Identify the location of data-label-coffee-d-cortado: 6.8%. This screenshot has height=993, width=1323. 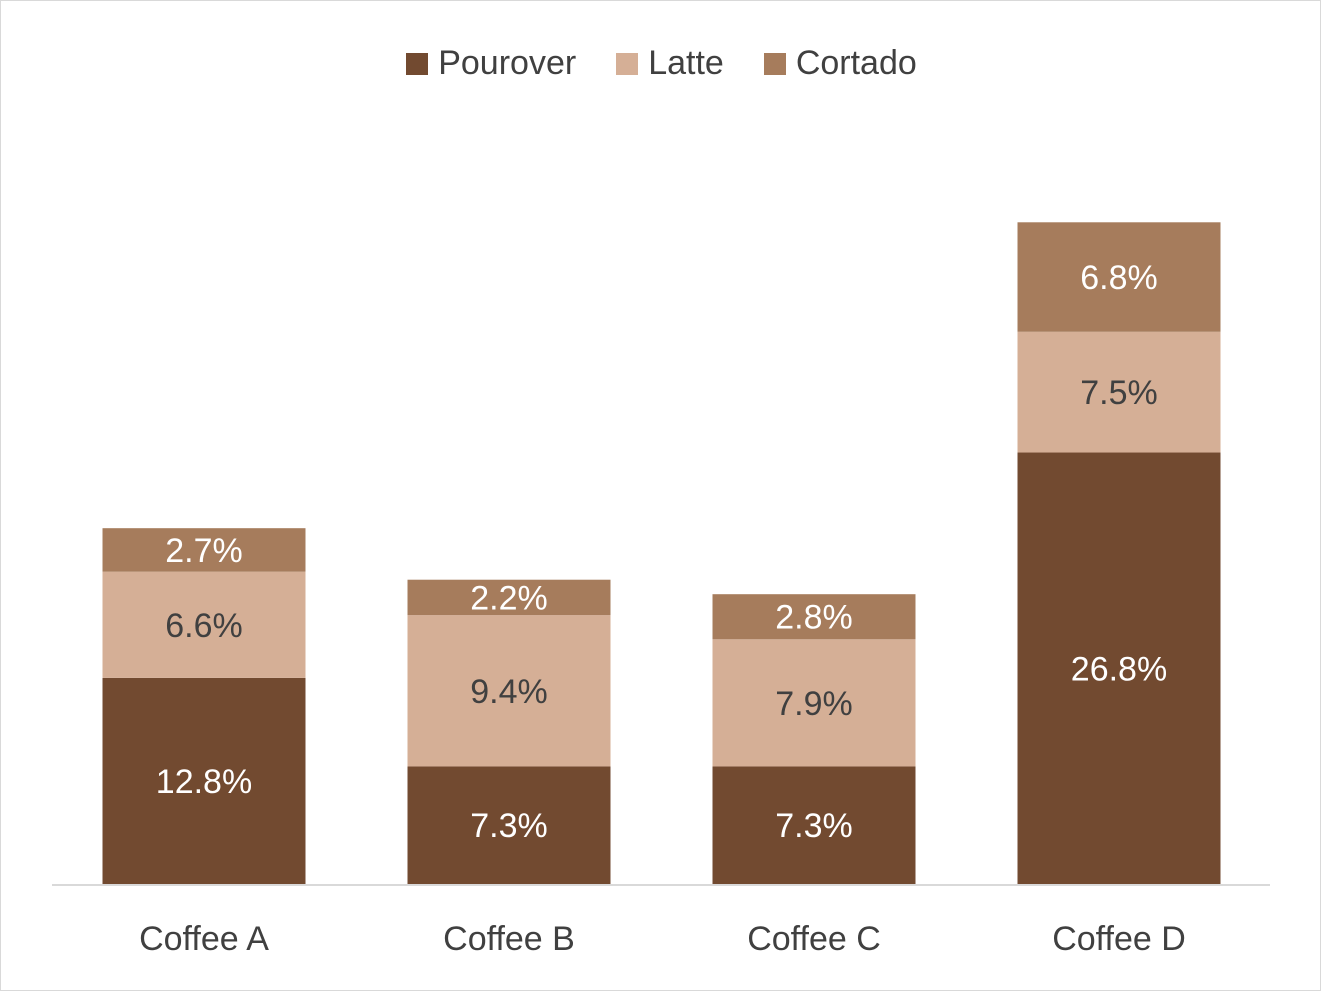
(1119, 278).